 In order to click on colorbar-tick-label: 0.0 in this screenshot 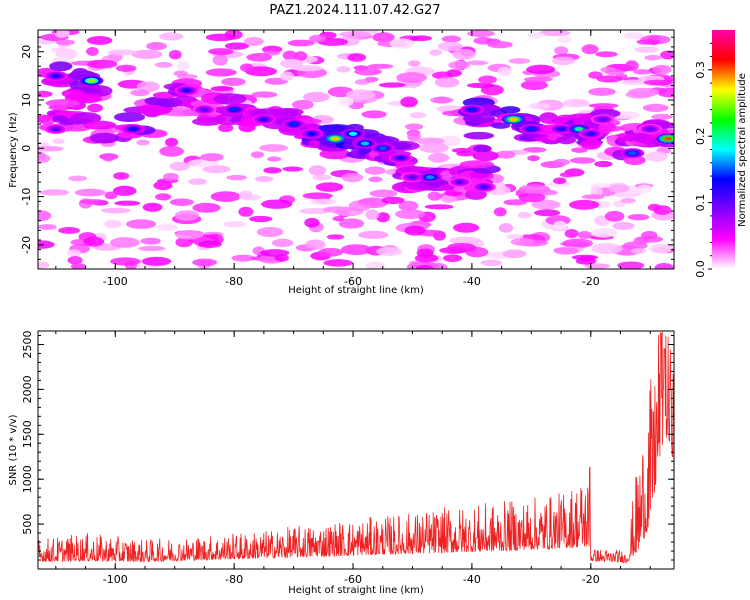, I will do `click(700, 269)`.